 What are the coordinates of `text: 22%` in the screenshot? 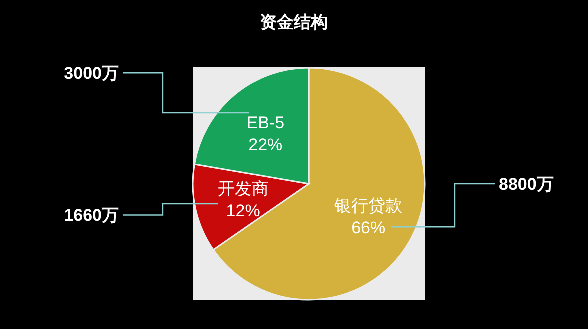 It's located at (265, 145).